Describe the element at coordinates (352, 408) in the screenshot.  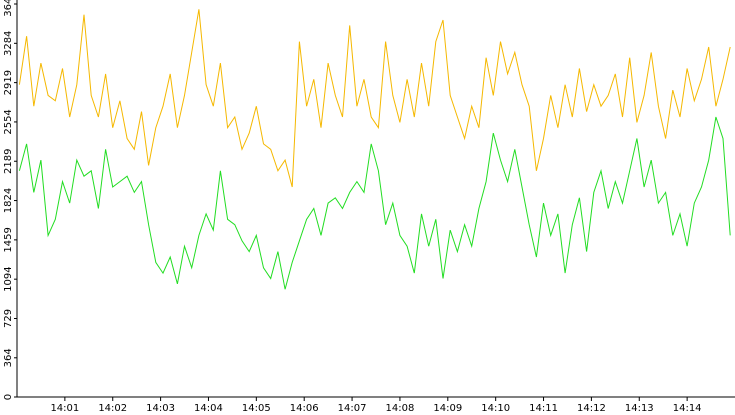
I see `x-tick-label: 14:07` at that location.